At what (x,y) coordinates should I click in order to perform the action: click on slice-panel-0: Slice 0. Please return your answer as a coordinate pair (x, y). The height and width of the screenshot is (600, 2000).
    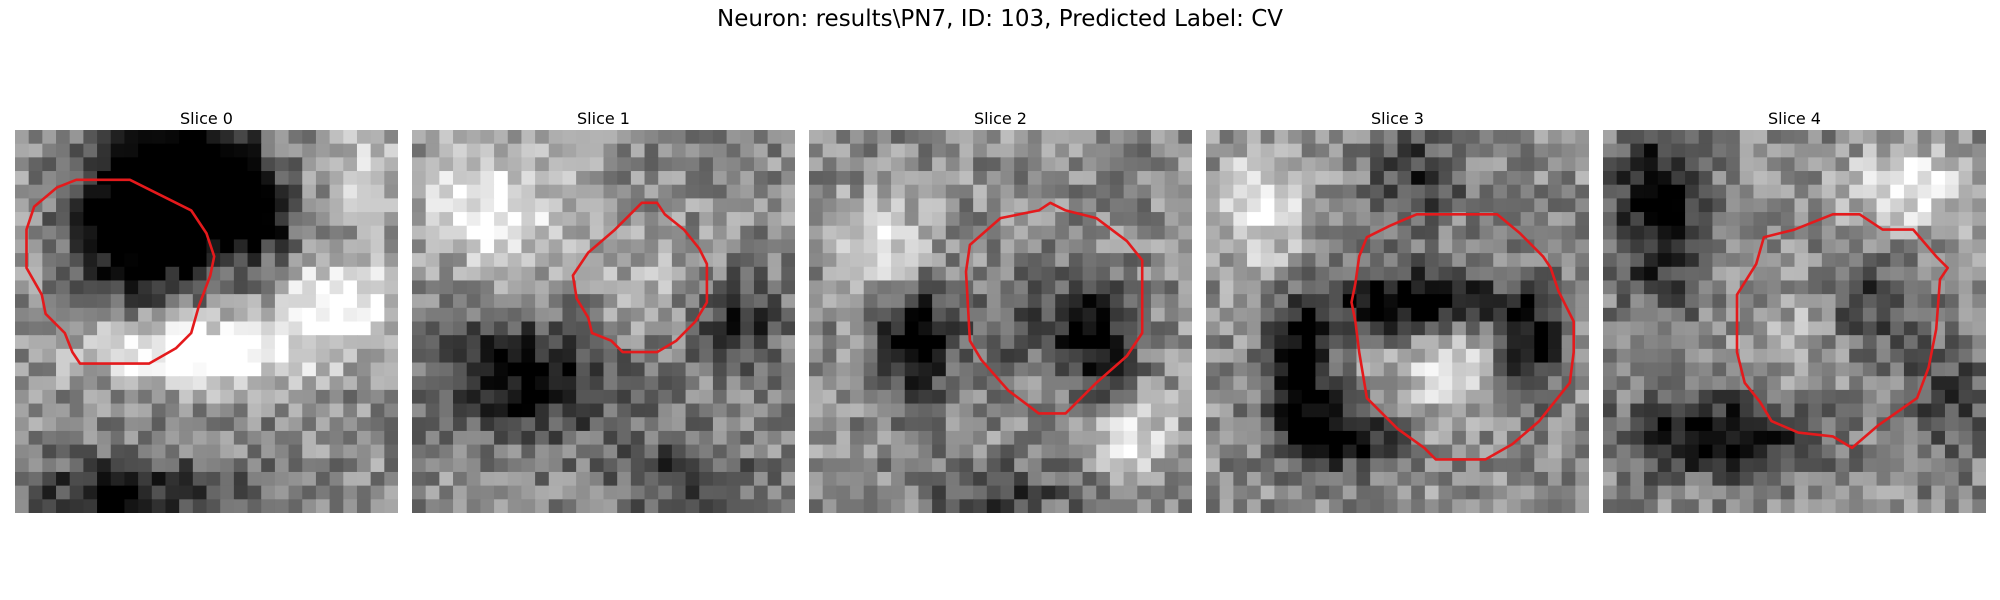
    Looking at the image, I should click on (206, 310).